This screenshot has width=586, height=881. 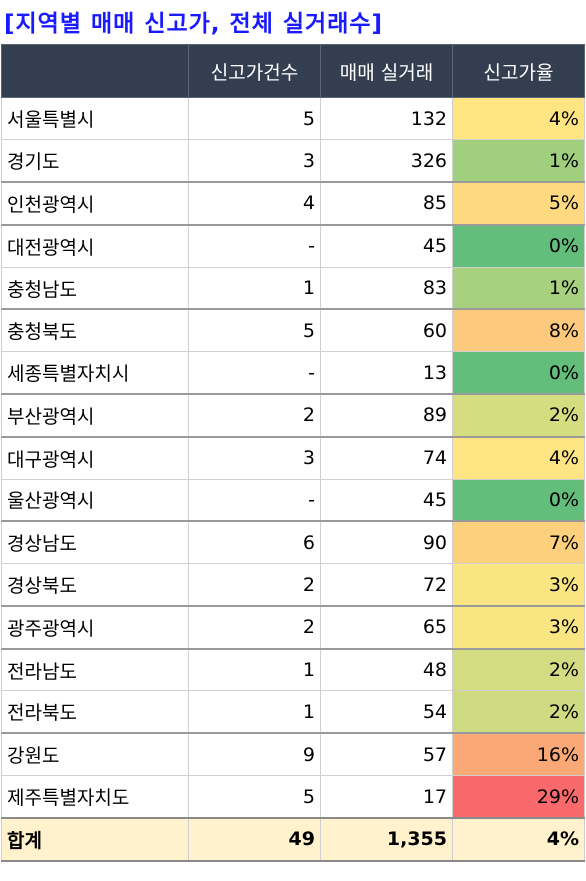 What do you see at coordinates (254, 203) in the screenshot?
I see `value-cell: 4` at bounding box center [254, 203].